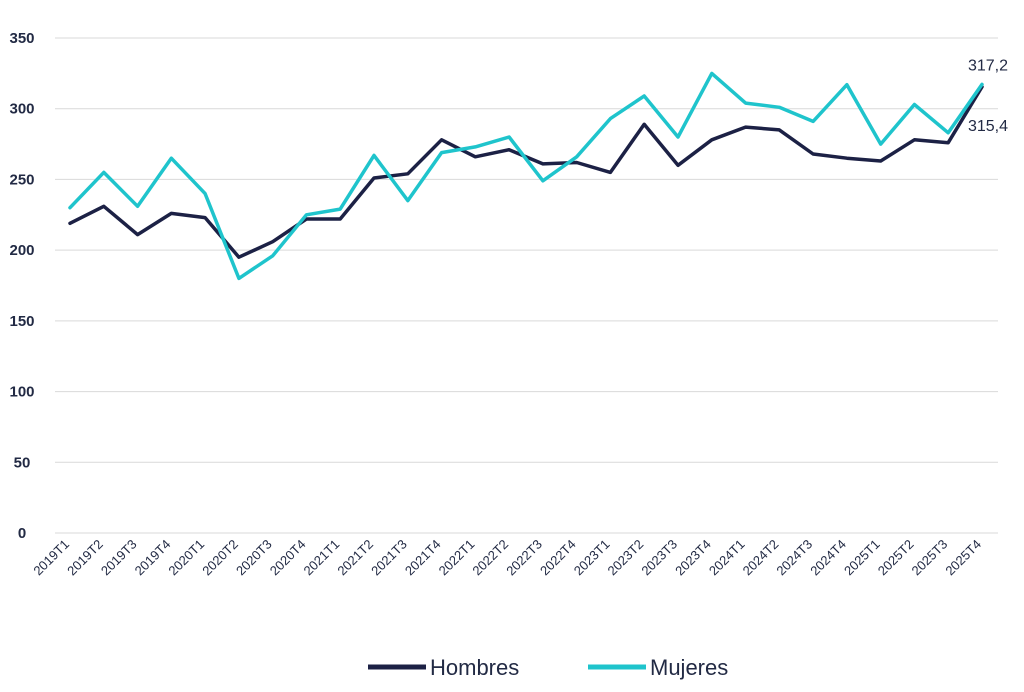  I want to click on legend-label-mujeres: Mujeres, so click(689, 667).